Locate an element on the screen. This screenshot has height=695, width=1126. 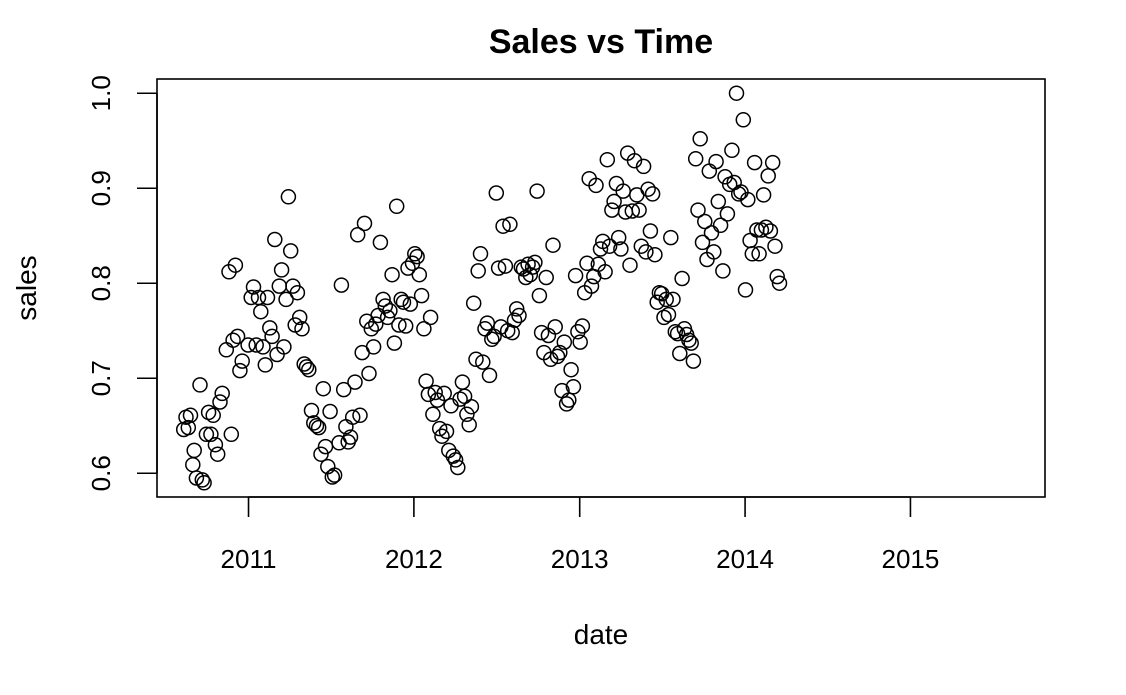
chart-title: Sales vs Time is located at coordinates (601, 42).